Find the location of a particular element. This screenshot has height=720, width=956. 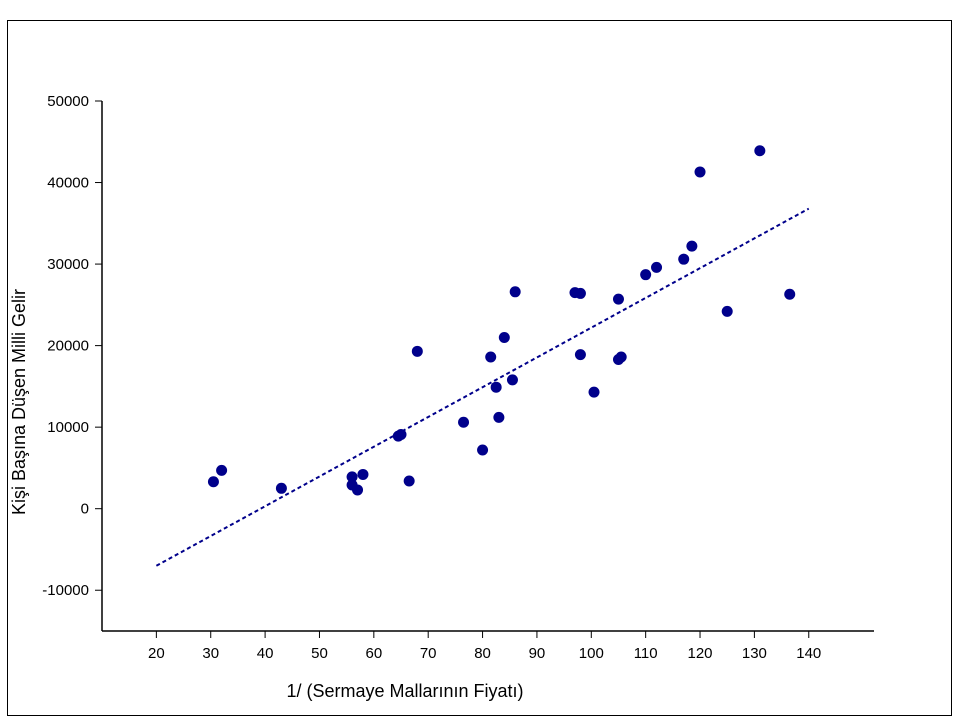

y-tick-label: 30000 is located at coordinates (68, 264).